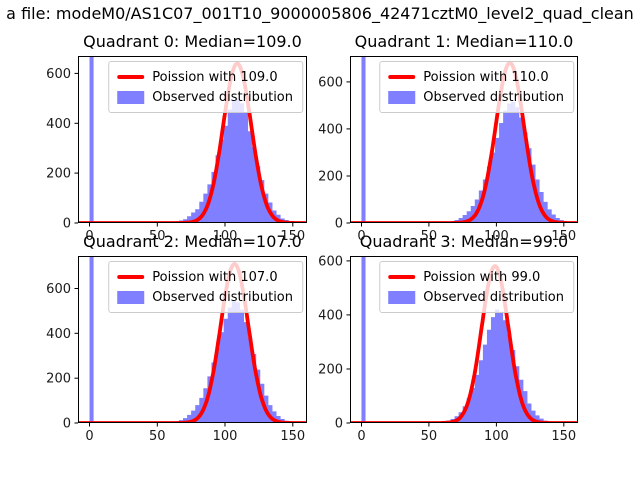 Image resolution: width=640 pixels, height=480 pixels. I want to click on subplot-title-quadrant-2: Quadrant 2: Median=107.0, so click(192, 241).